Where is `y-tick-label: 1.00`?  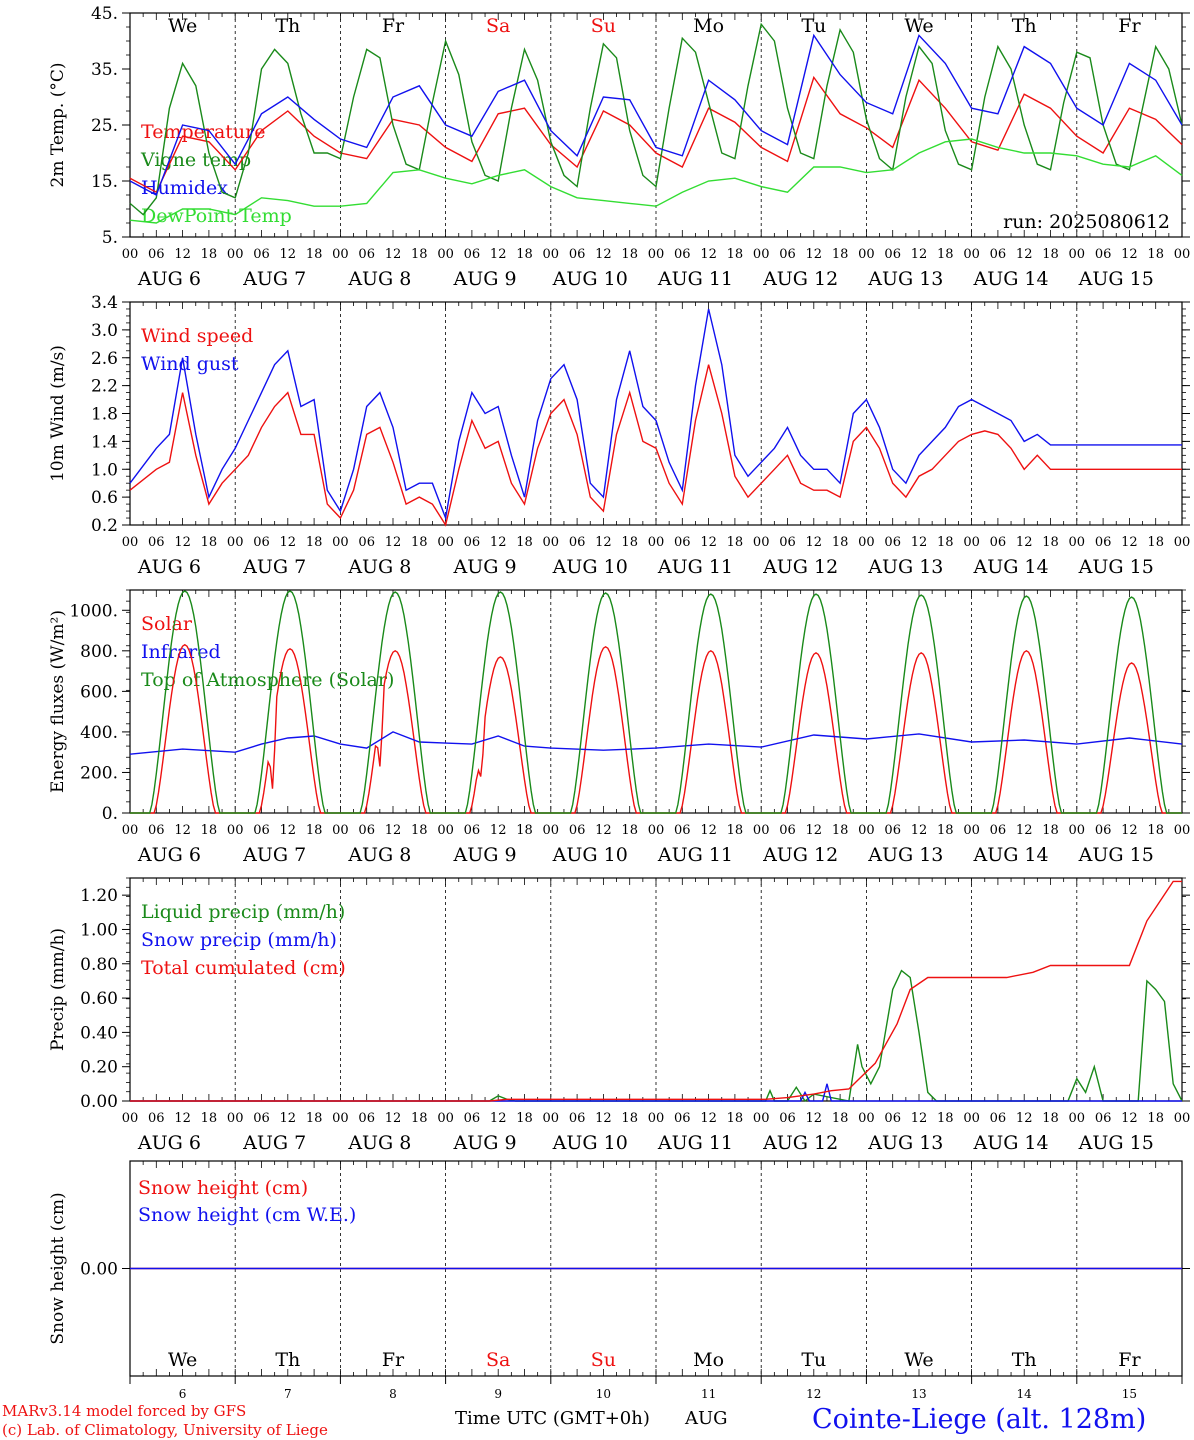
y-tick-label: 1.00 is located at coordinates (99, 930).